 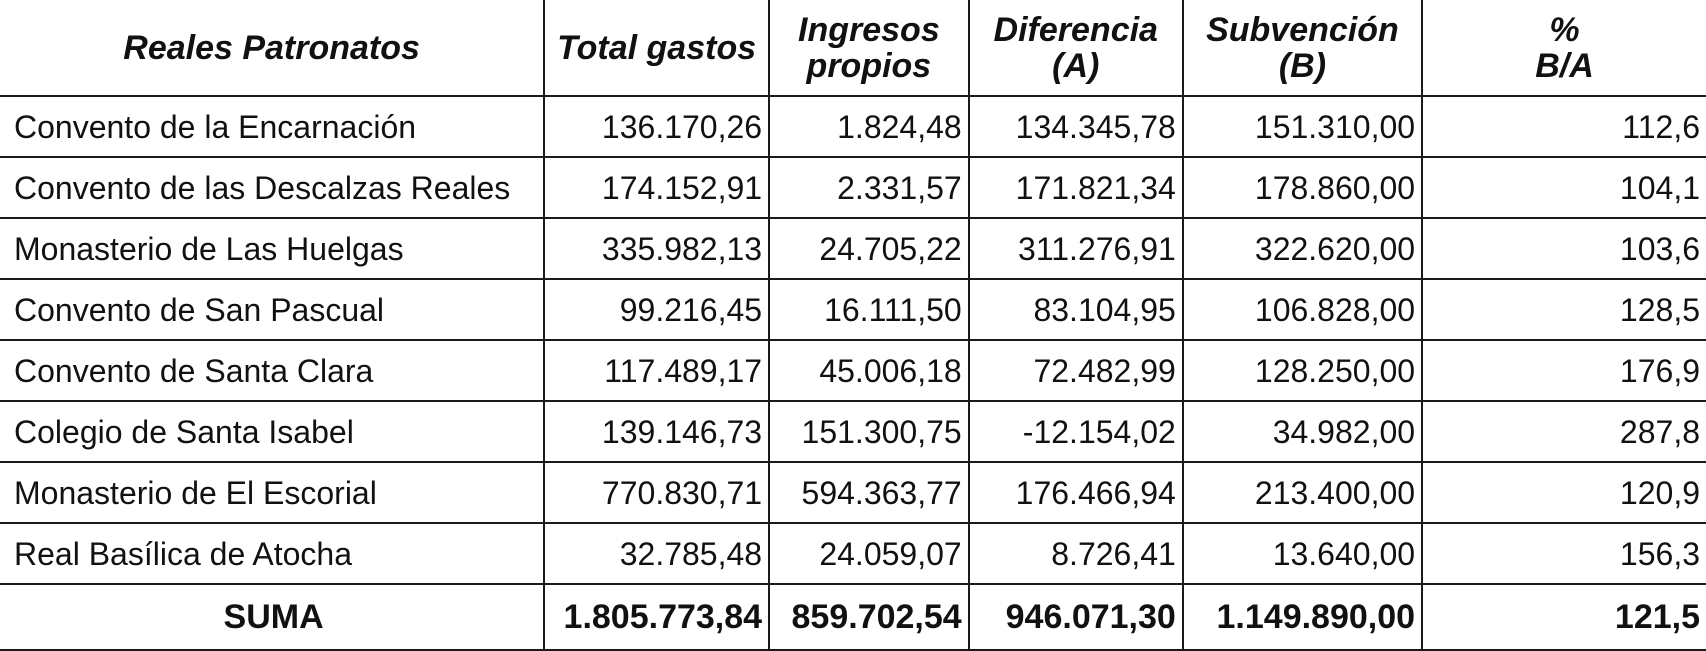 I want to click on total-diferencia-value: 946.071,30, so click(x=1075, y=617).